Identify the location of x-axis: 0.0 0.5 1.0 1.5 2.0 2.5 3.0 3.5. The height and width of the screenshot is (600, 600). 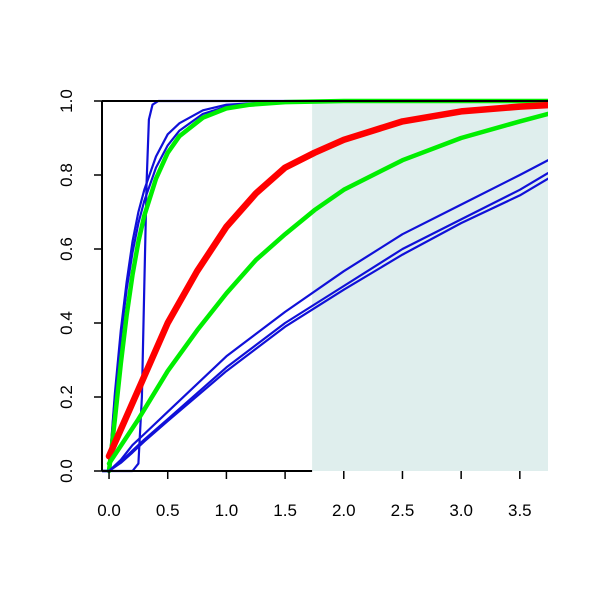
(314, 495).